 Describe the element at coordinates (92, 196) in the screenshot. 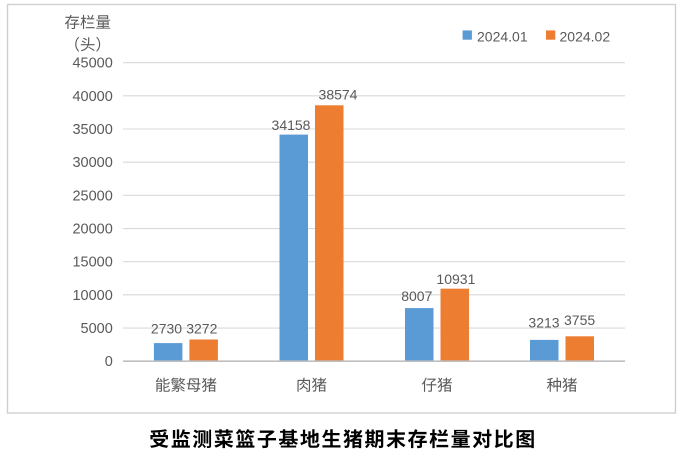

I see `svg-text: 25000` at that location.